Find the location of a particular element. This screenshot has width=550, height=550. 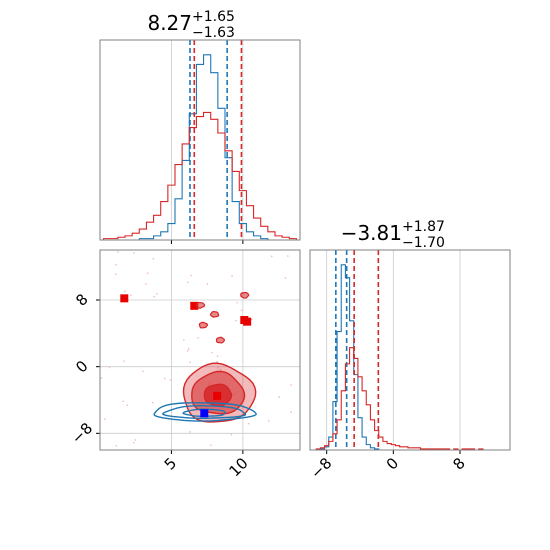

hist-y-xtick-label: 8 is located at coordinates (458, 463).